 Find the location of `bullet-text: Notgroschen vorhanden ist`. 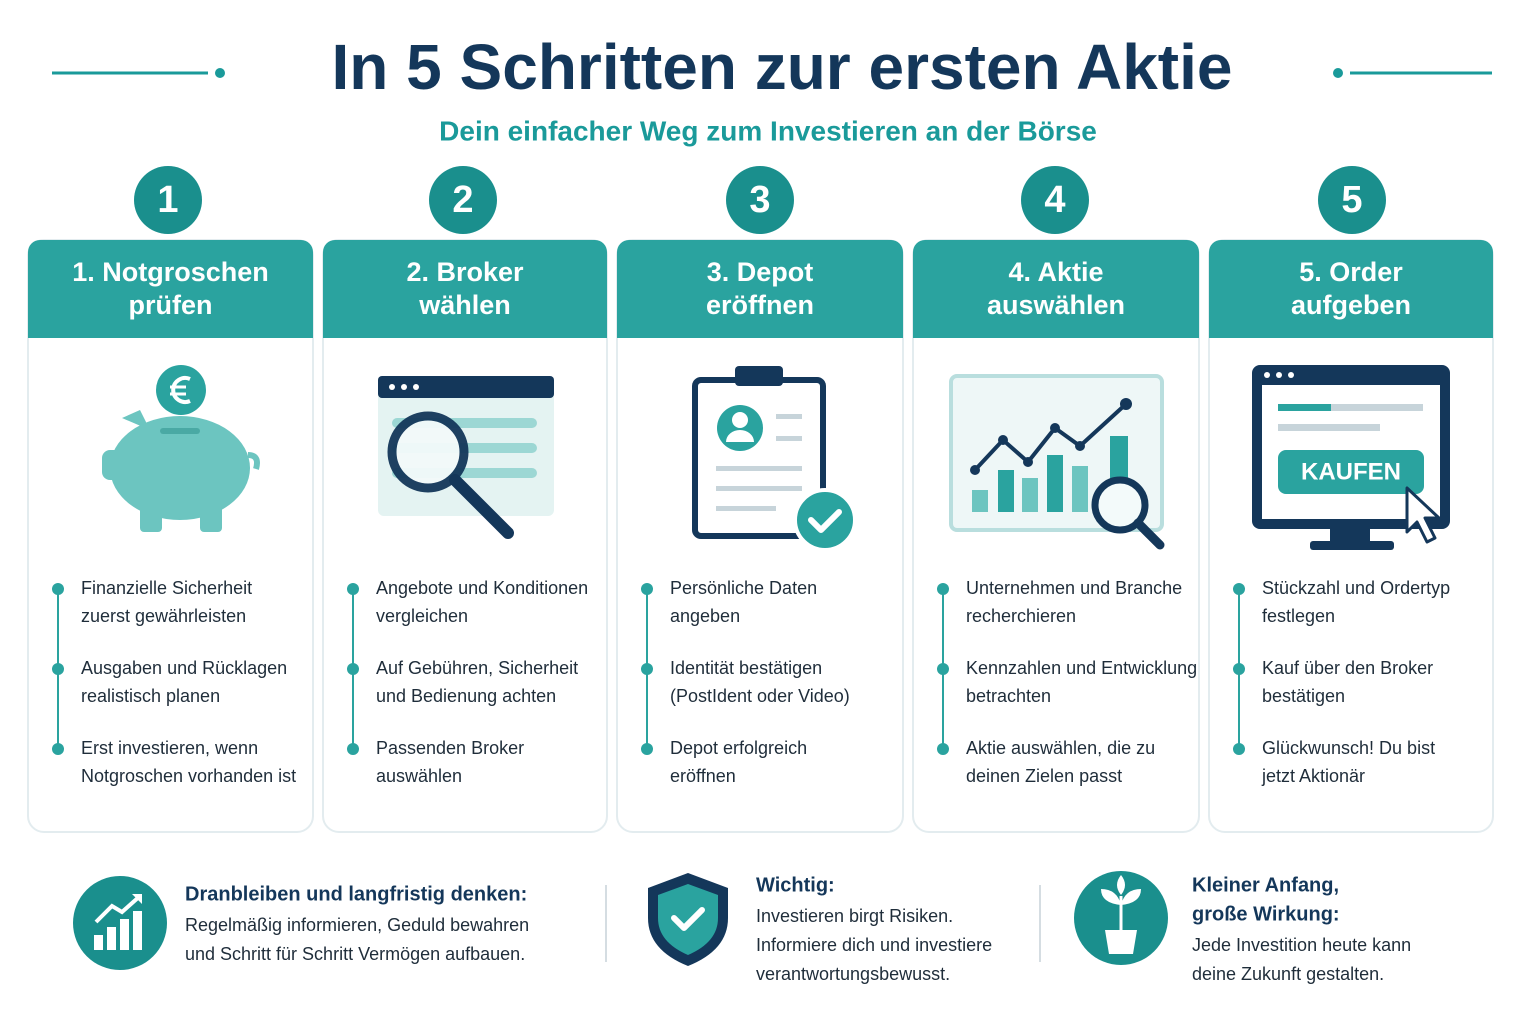

bullet-text: Notgroschen vorhanden ist is located at coordinates (188, 776).